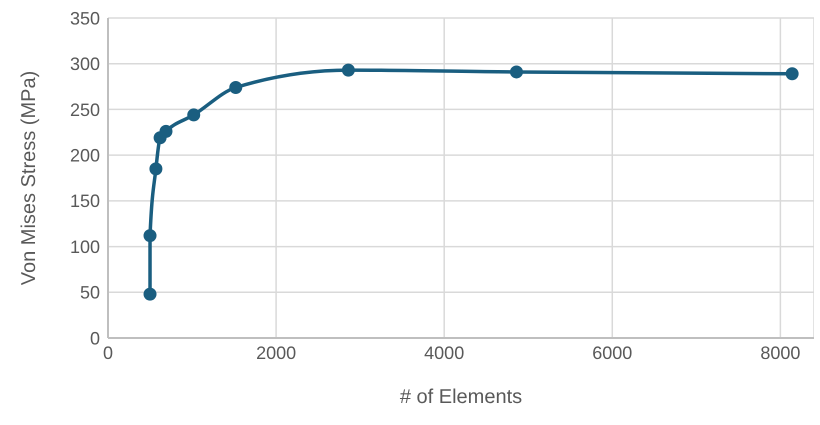 Image resolution: width=820 pixels, height=425 pixels. I want to click on x-tick-label: 4000, so click(444, 352).